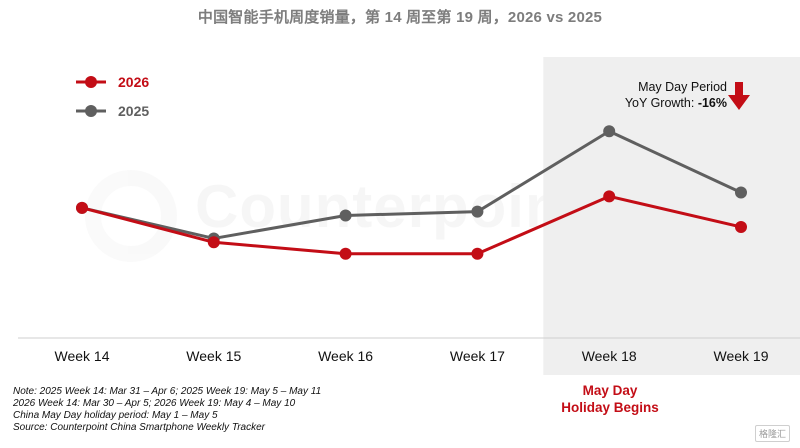 This screenshot has width=800, height=448. What do you see at coordinates (682, 87) in the screenshot?
I see `annotation-title: May Day Period` at bounding box center [682, 87].